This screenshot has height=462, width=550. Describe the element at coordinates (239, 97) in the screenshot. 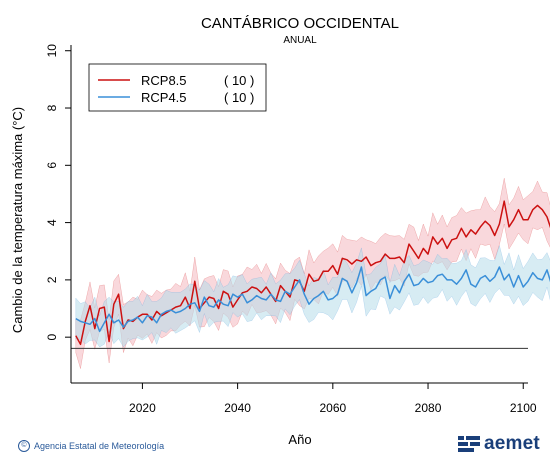

I see `legend-count-rcp45: ( 10 )` at that location.